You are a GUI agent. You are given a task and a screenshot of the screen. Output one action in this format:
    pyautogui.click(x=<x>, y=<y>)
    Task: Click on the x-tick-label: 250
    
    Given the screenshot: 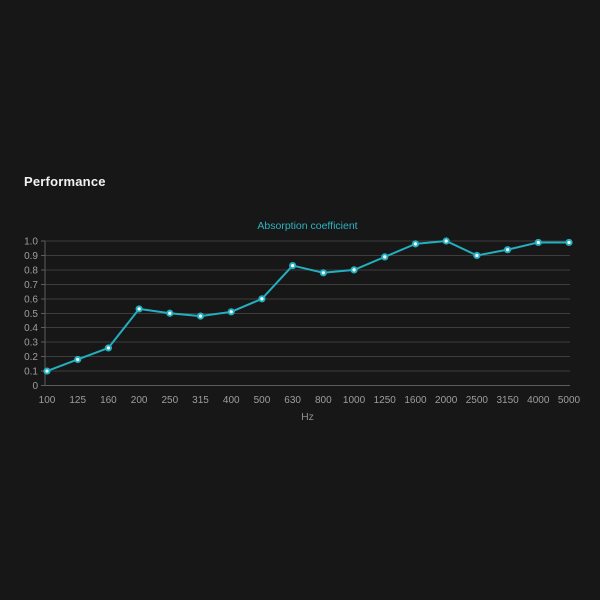 What is the action you would take?
    pyautogui.click(x=169, y=400)
    